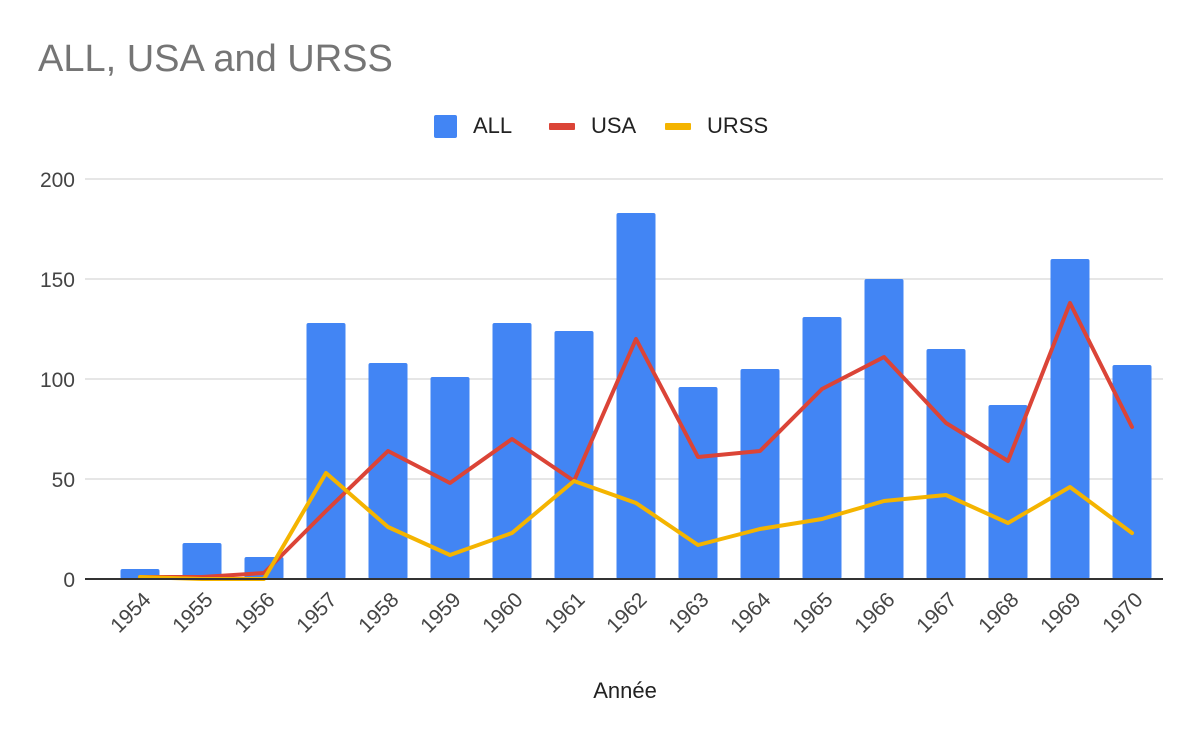  Describe the element at coordinates (738, 125) in the screenshot. I see `legend-label-urss: URSS` at that location.